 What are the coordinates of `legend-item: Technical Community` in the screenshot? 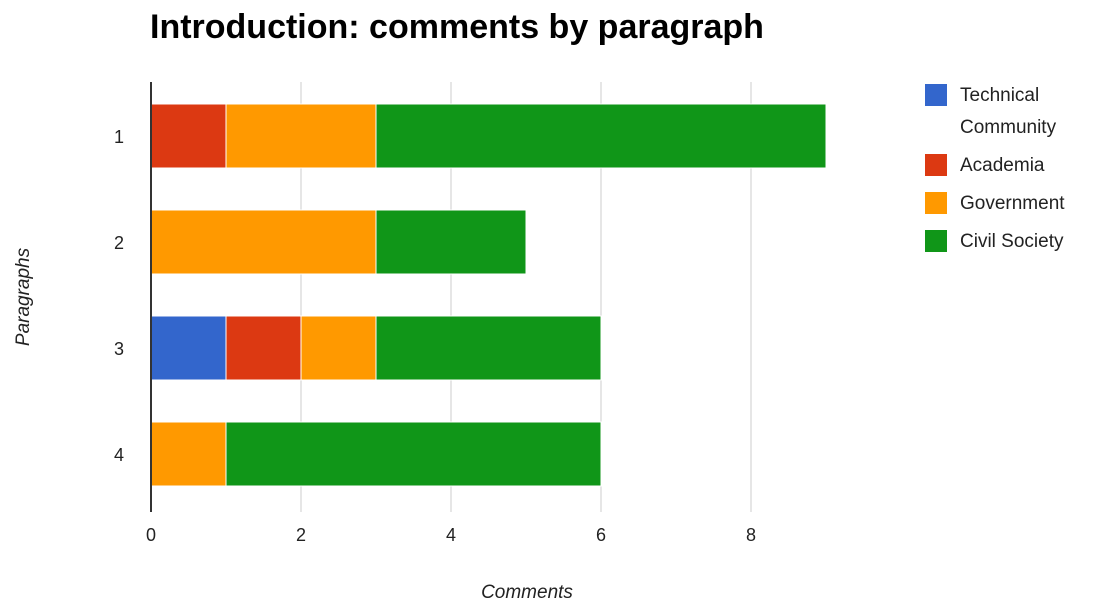 It's located at (1012, 112).